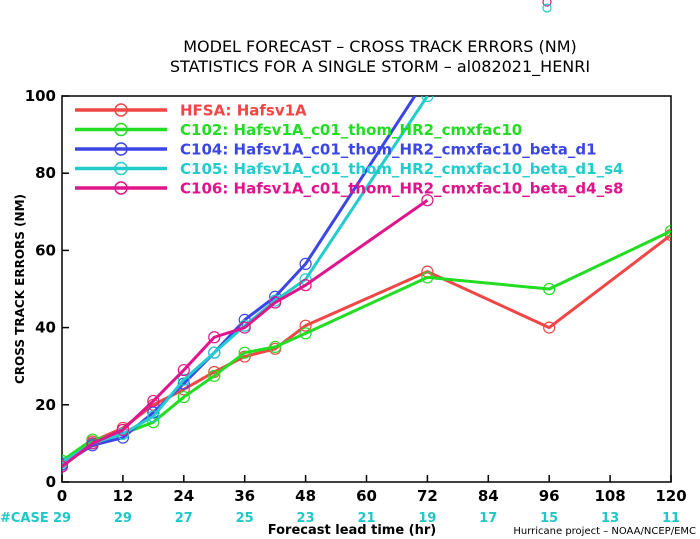 This screenshot has height=539, width=700. I want to click on x-tick-label: 120, so click(670, 496).